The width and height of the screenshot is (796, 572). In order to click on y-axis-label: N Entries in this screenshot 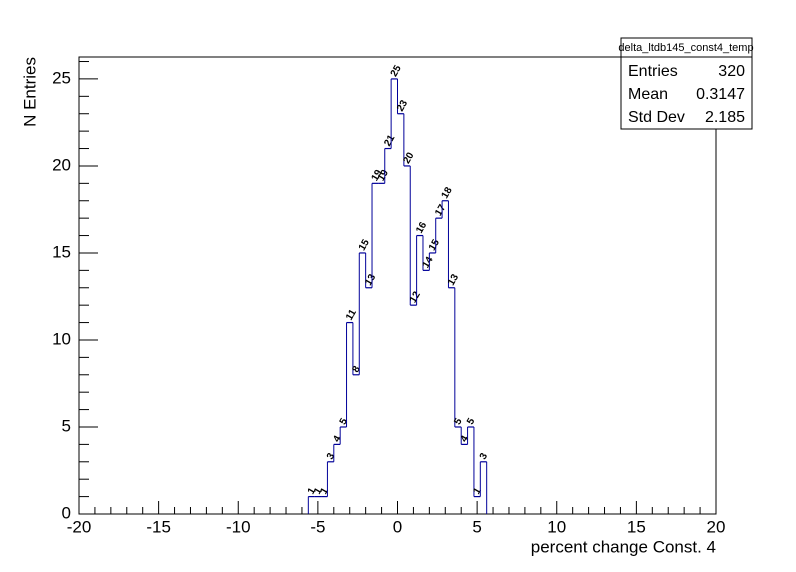, I will do `click(29, 92)`.